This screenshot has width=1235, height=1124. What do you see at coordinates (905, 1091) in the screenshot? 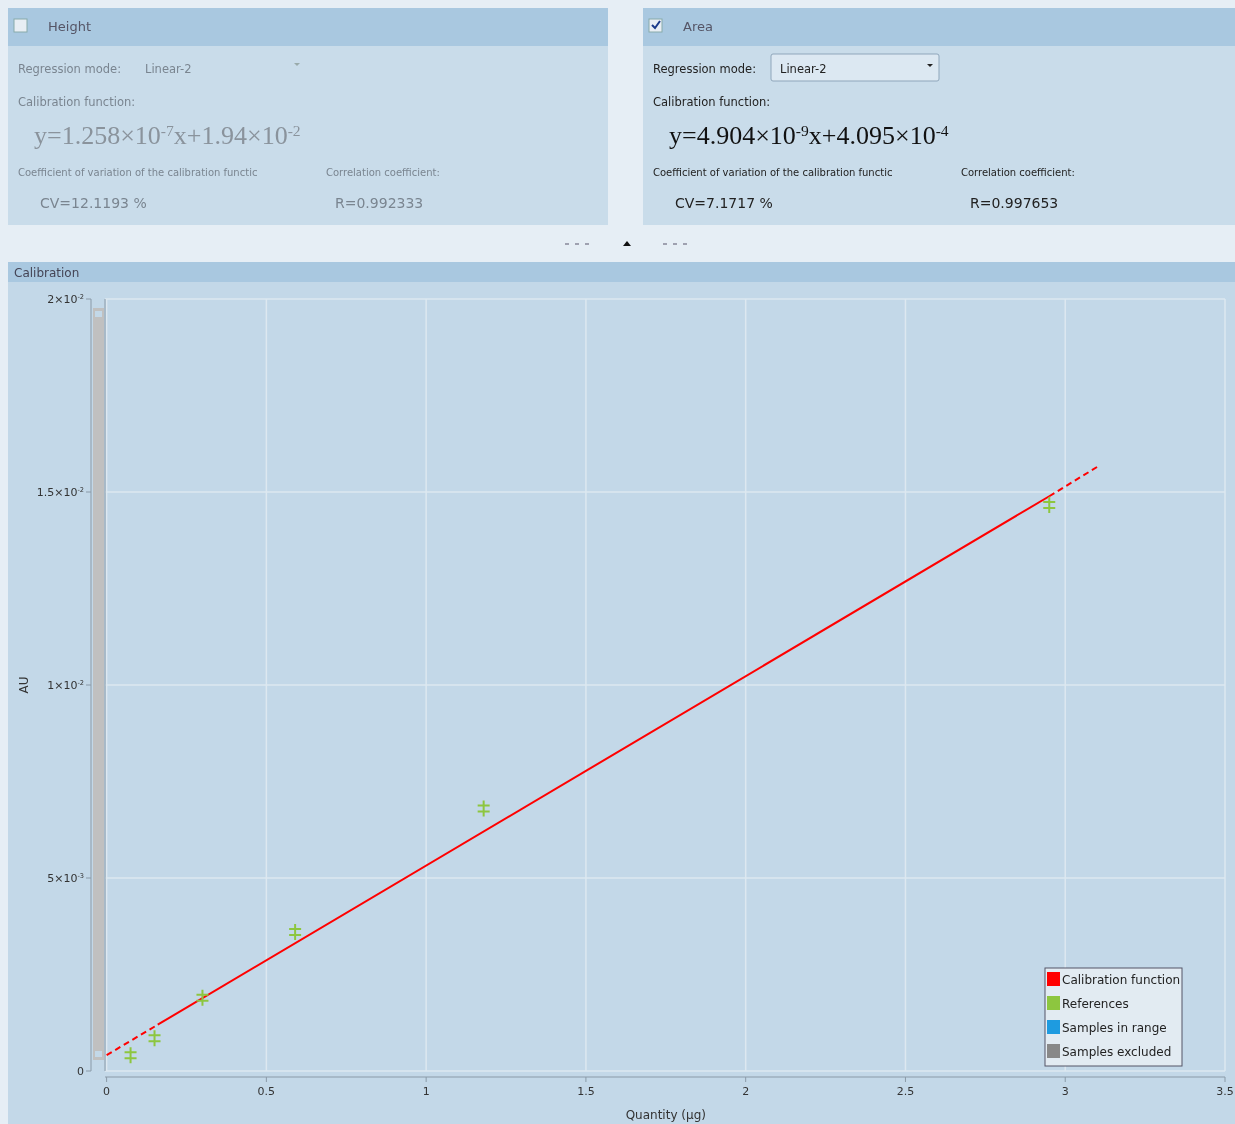
I see `x-tick-label: 2.5` at bounding box center [905, 1091].